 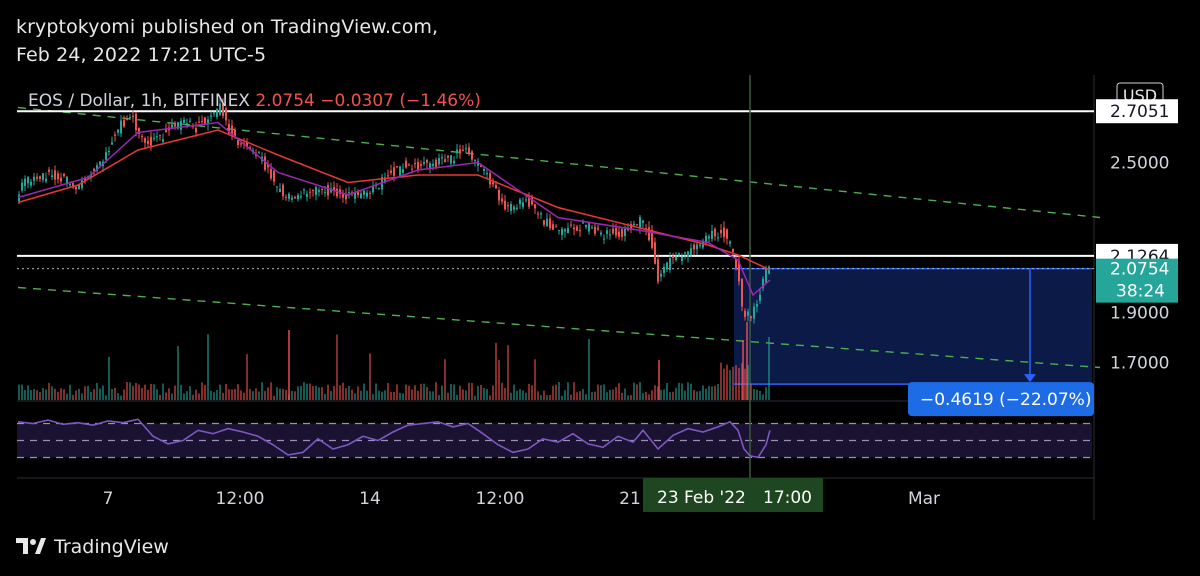 I want to click on crosshair-date-label: 23 Feb '22, so click(x=701, y=498).